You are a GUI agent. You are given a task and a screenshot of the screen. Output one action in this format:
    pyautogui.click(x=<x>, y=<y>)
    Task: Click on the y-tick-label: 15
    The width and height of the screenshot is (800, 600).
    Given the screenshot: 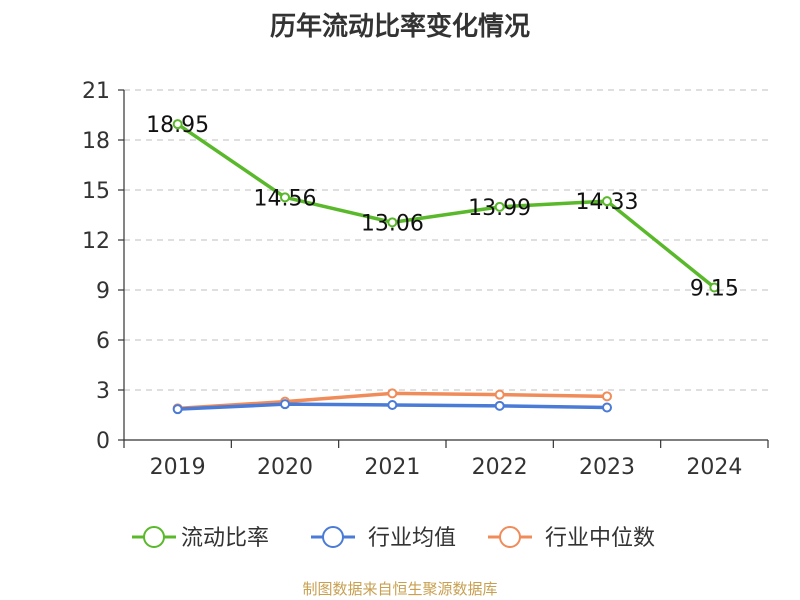 What is the action you would take?
    pyautogui.click(x=96, y=191)
    